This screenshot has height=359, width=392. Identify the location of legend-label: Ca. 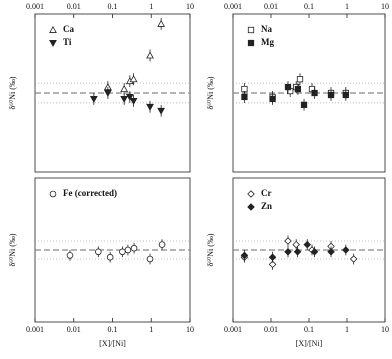
(68, 29).